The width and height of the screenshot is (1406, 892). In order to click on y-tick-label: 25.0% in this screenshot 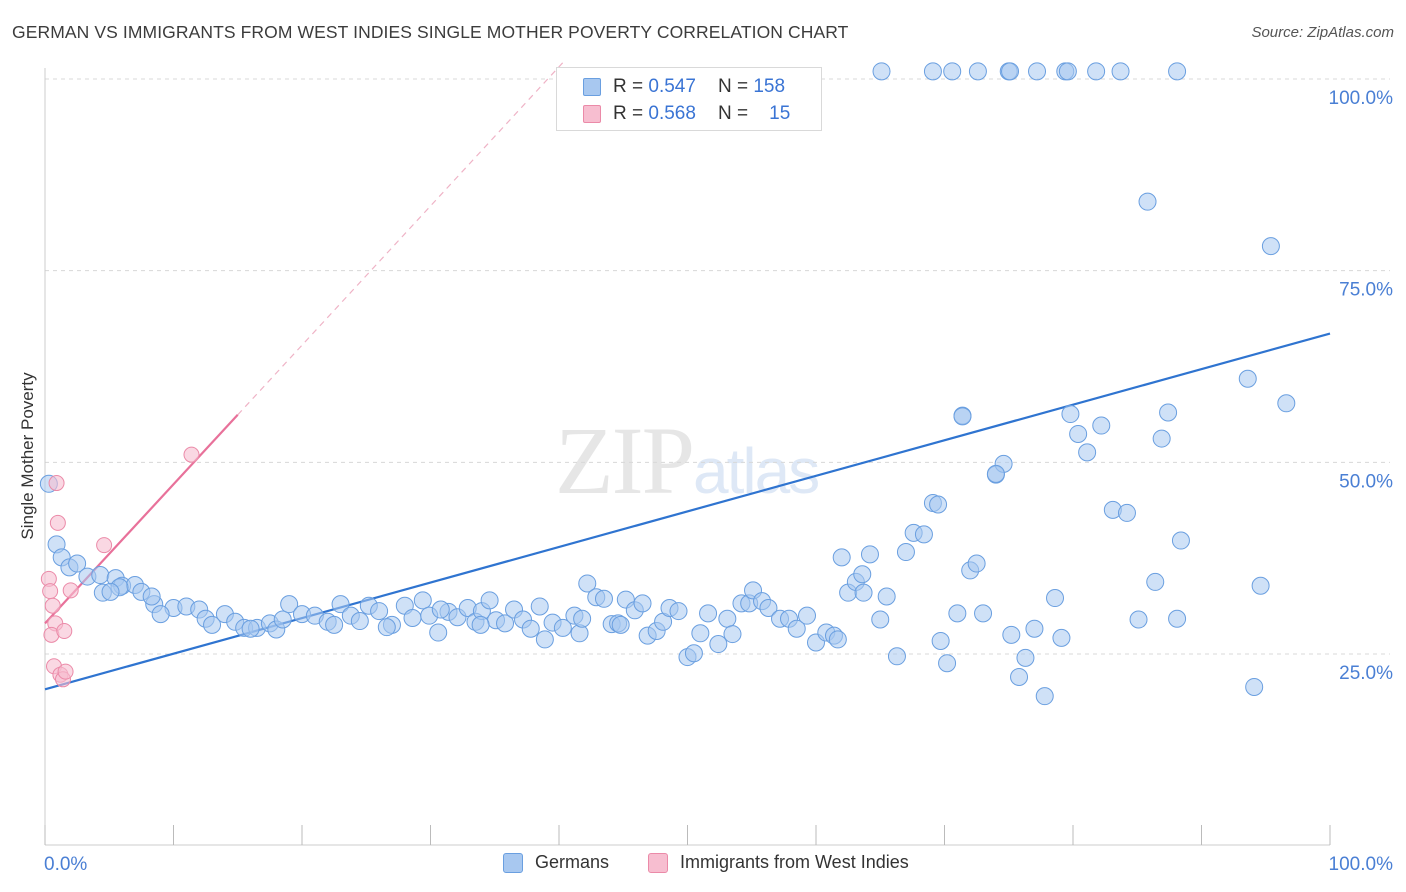, I will do `click(1366, 673)`.